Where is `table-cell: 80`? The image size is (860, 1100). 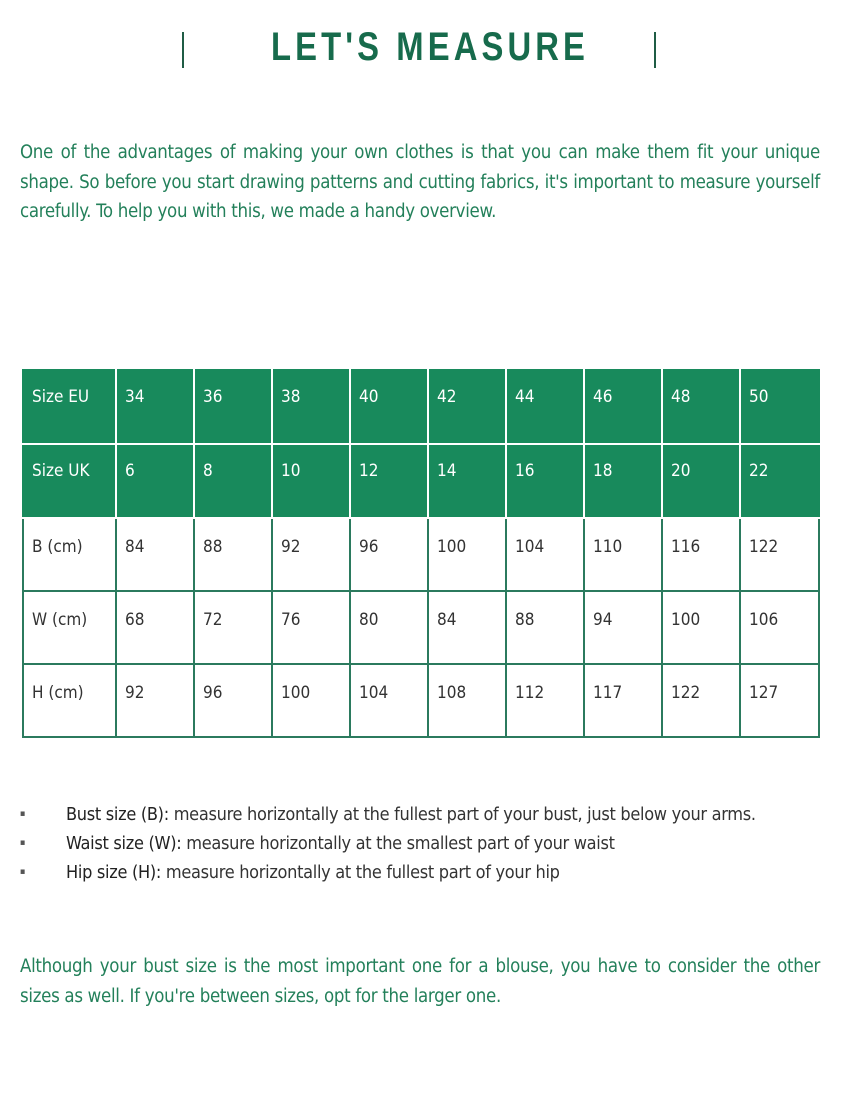
table-cell: 80 is located at coordinates (389, 627).